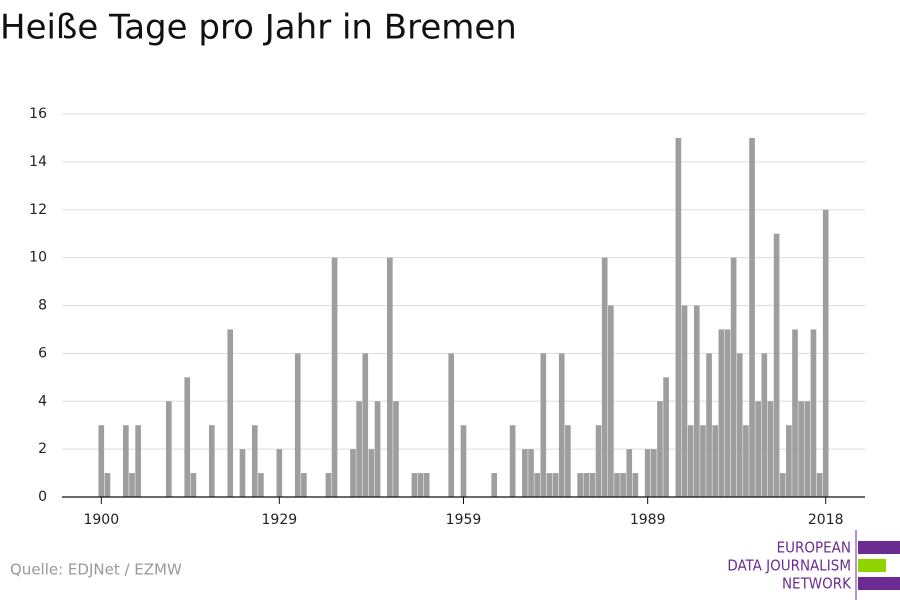 The image size is (900, 600). What do you see at coordinates (42, 497) in the screenshot?
I see `y-tick-label: 0` at bounding box center [42, 497].